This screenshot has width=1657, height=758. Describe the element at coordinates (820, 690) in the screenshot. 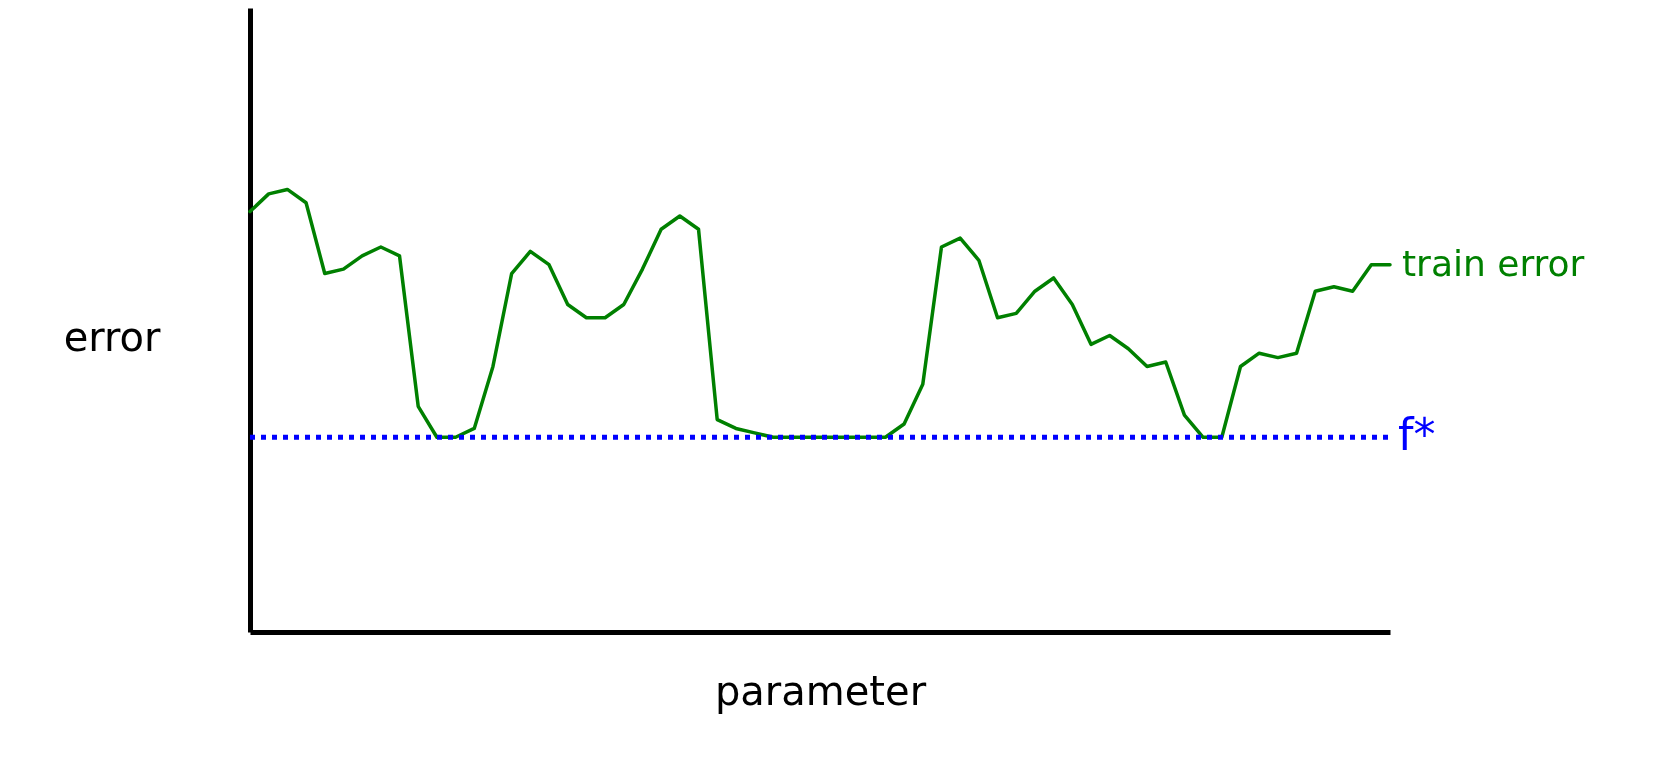

I see `x-axis-title: parameter` at that location.